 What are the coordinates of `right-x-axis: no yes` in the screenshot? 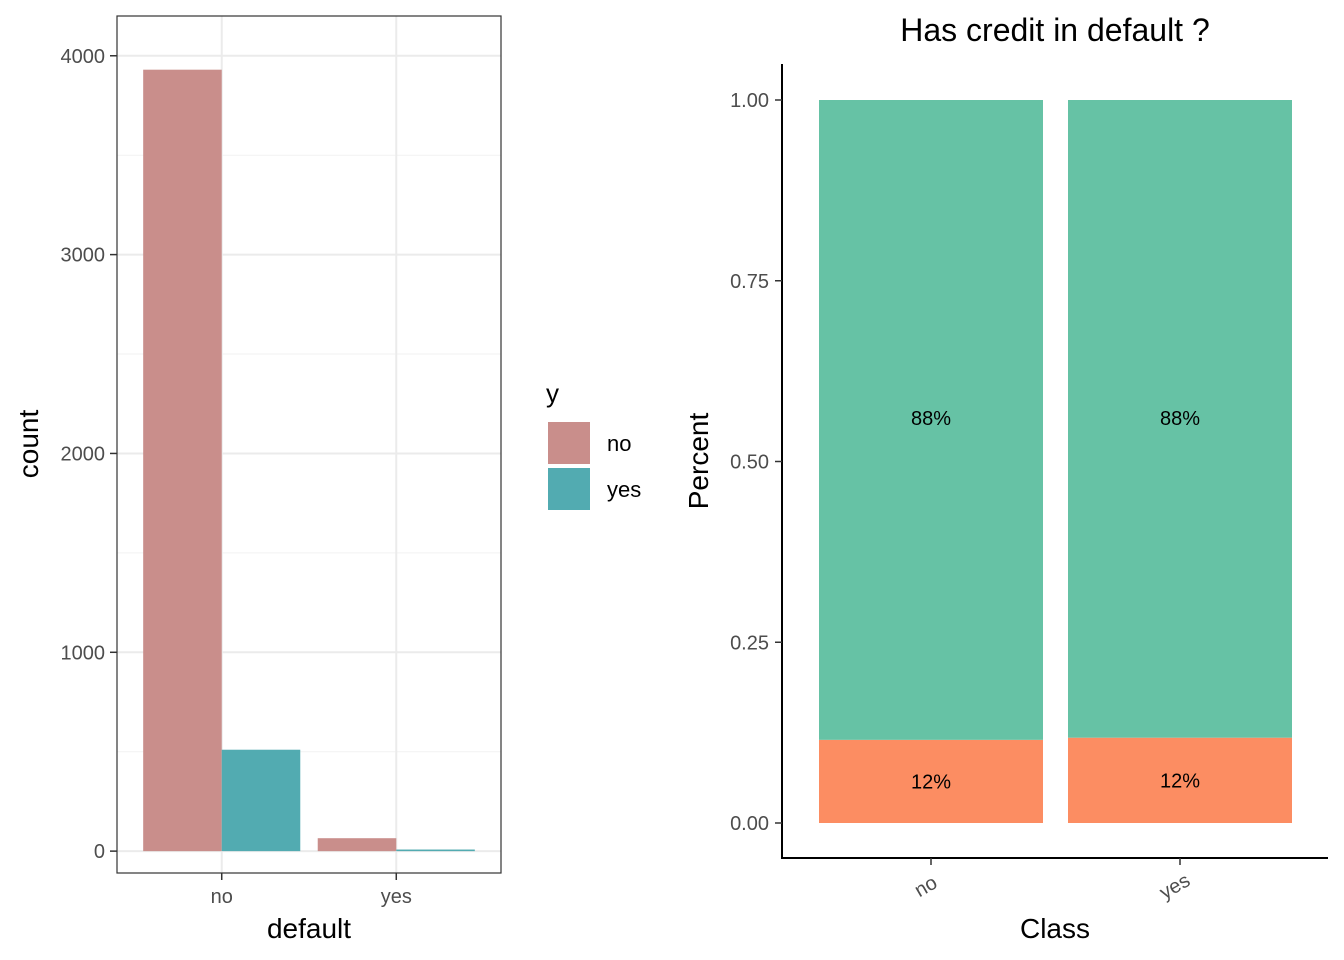 It's located at (1052, 881).